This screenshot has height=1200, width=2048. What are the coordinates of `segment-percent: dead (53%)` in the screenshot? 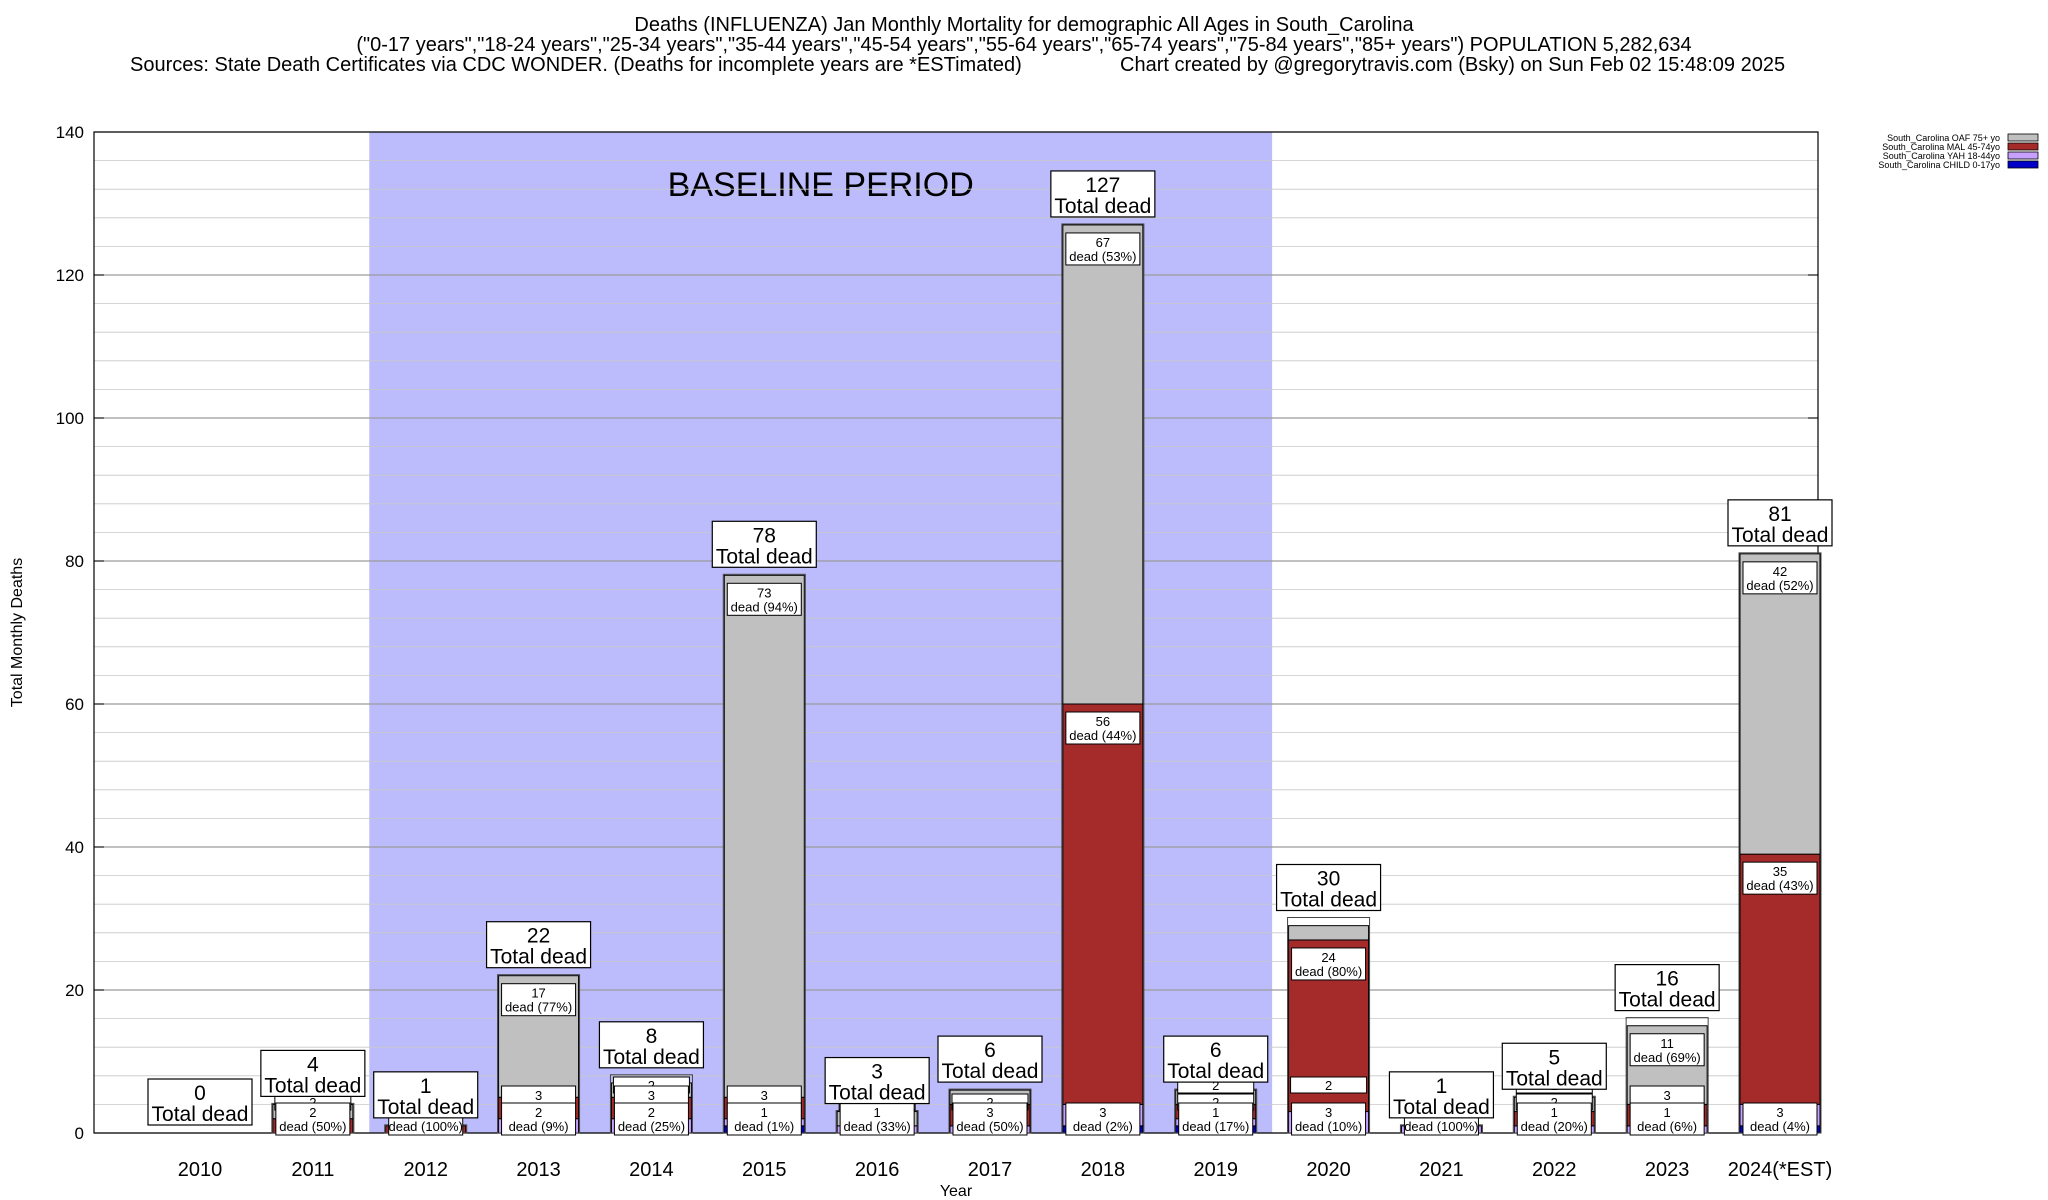 It's located at (1102, 256).